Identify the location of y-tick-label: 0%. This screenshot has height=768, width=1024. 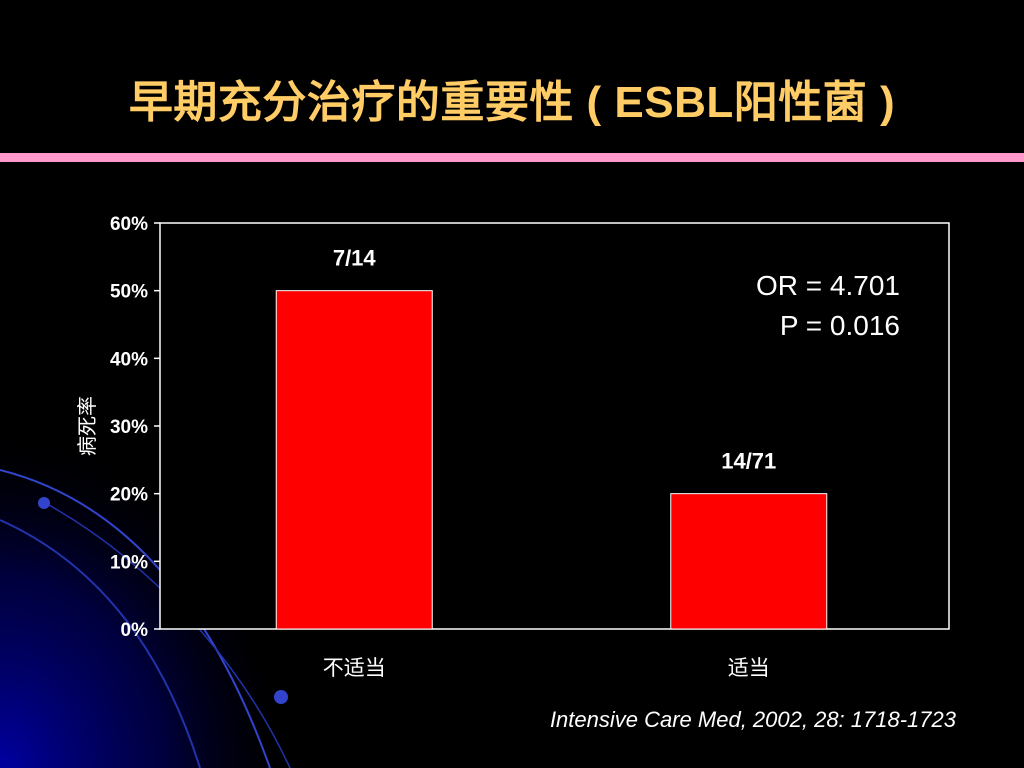
(135, 630).